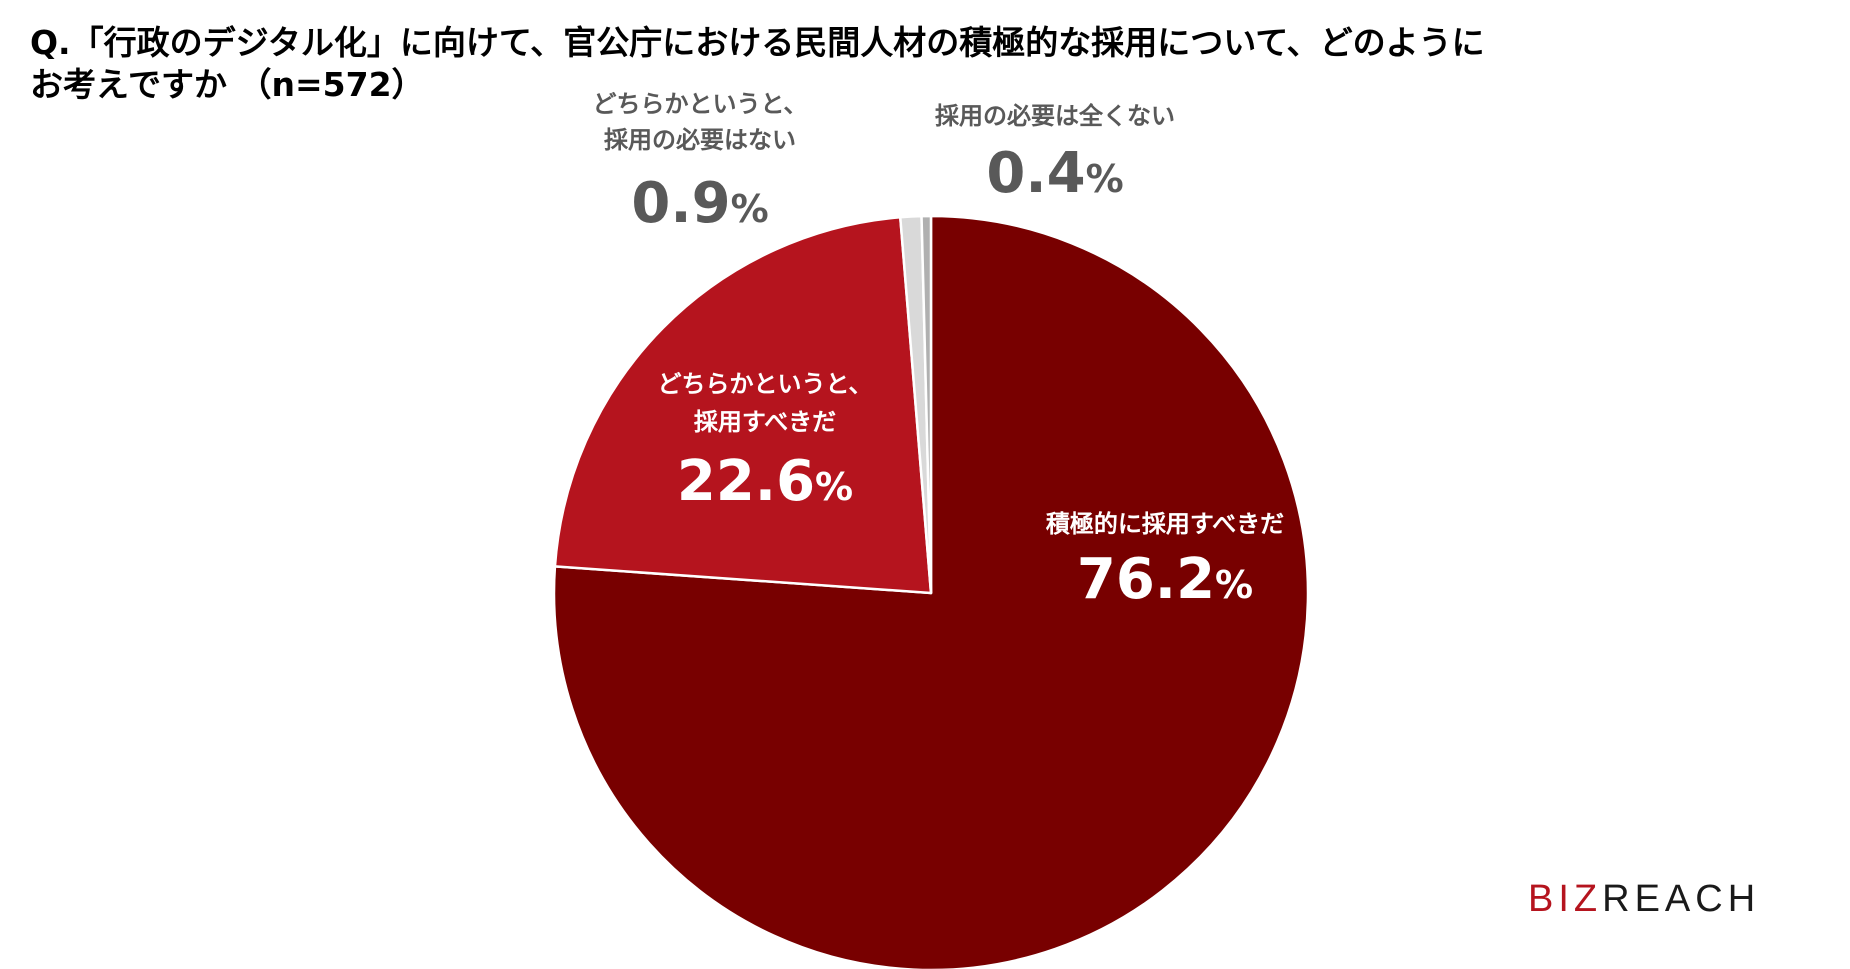  I want to click on slice-label-3-text-2: 採用の必要はない, so click(700, 140).